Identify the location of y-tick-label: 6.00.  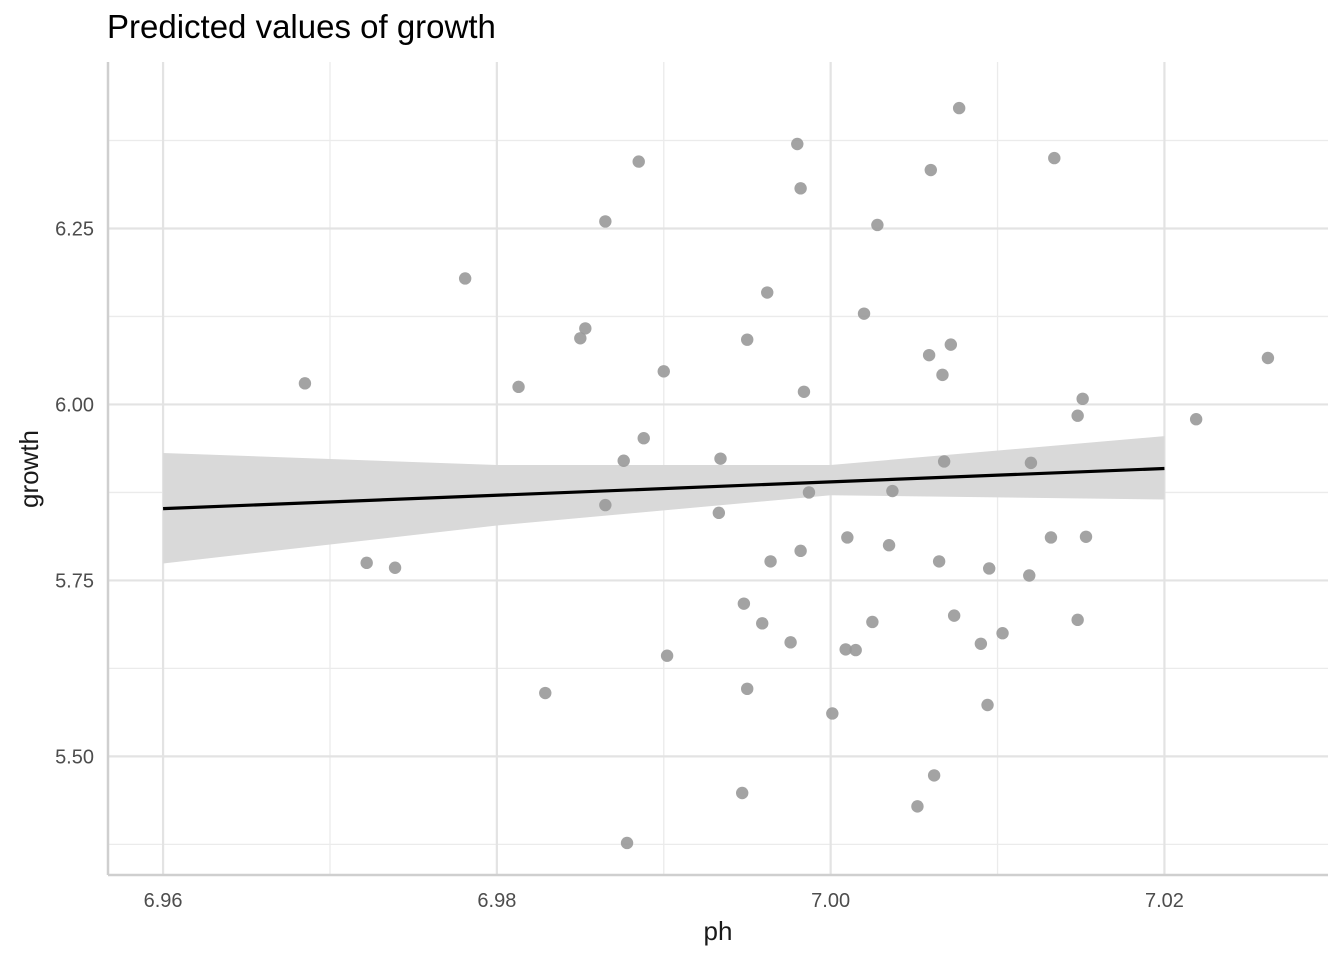
(74, 405).